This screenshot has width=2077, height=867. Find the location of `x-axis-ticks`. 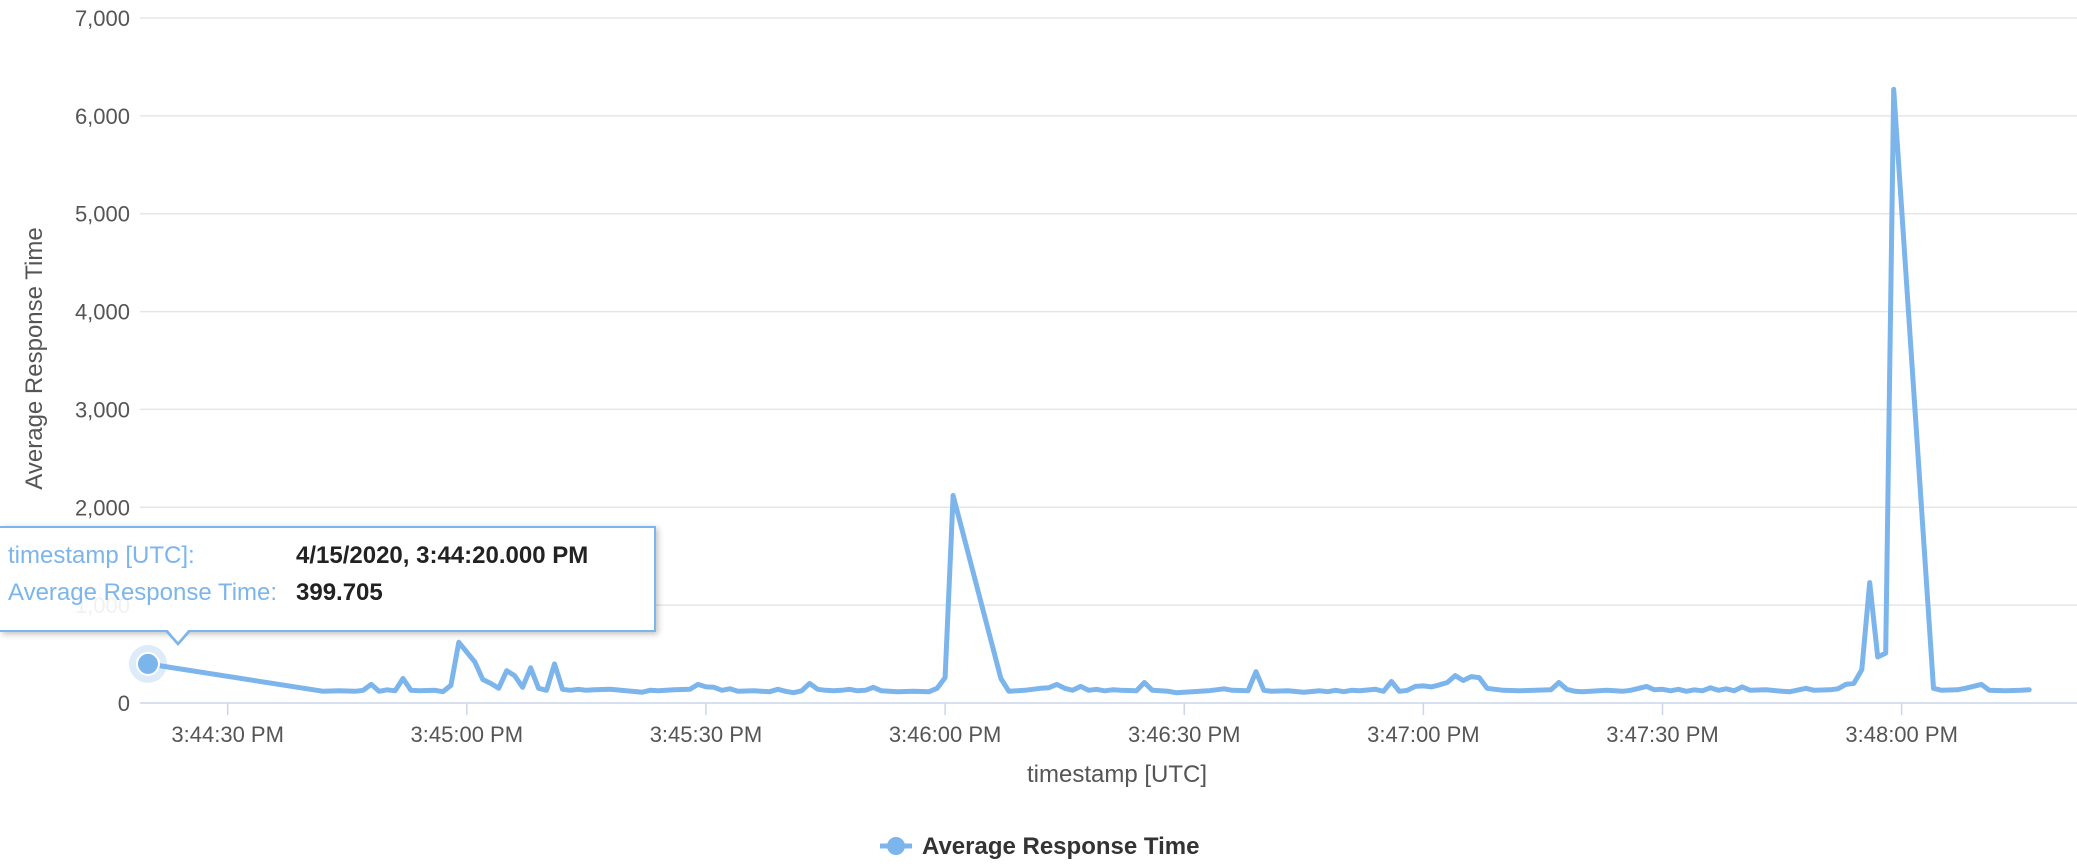

x-axis-ticks is located at coordinates (1064, 709).